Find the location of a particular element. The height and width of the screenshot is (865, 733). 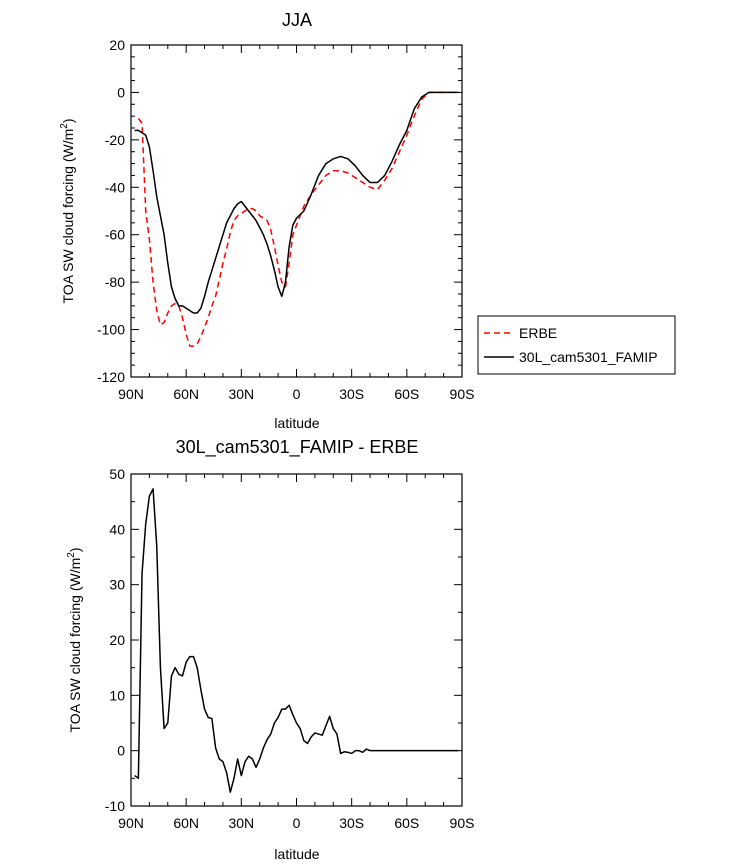

bottom-y-axis-label: TOA SW cloud forcing (W/m2) is located at coordinates (74, 639).